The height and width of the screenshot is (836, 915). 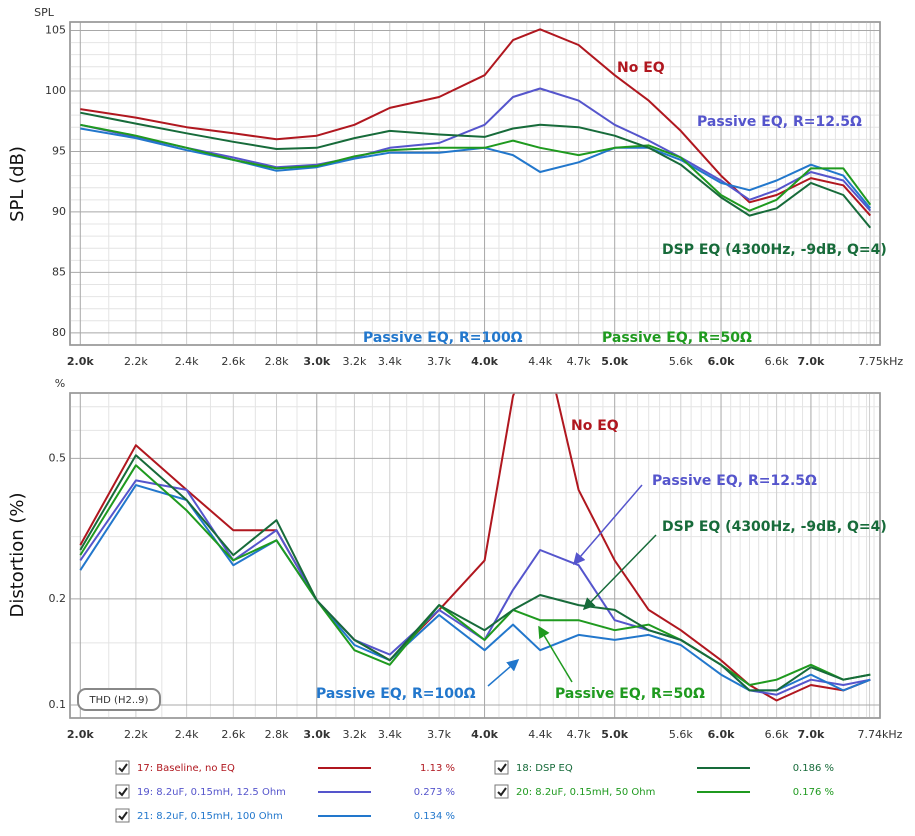 I want to click on legend-label: 21: 8.2uF, 0.15mH, 100 Ohm, so click(x=210, y=816).